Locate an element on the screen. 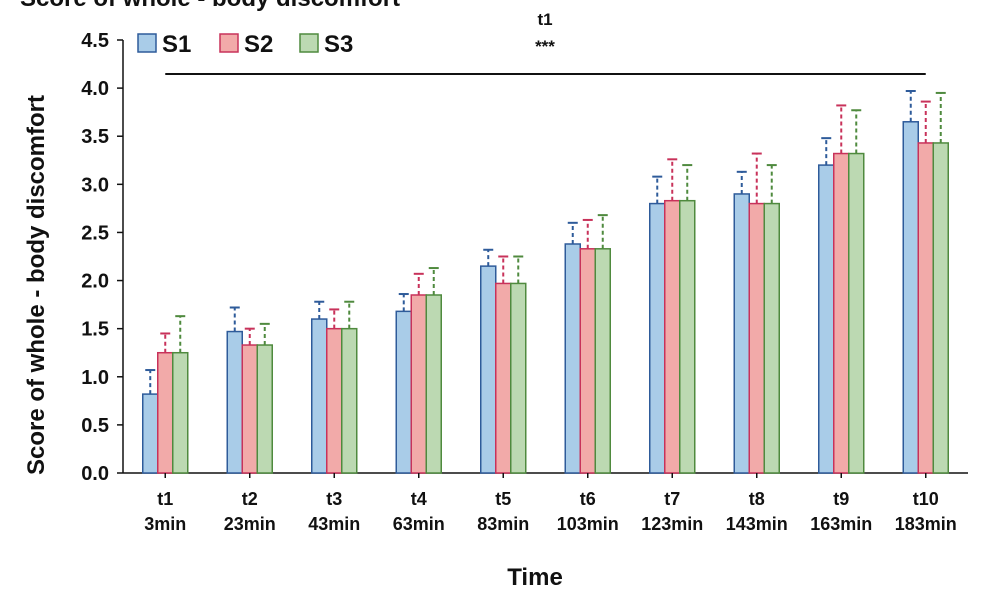 The image size is (982, 596). annotation-label: t1 is located at coordinates (544, 19).